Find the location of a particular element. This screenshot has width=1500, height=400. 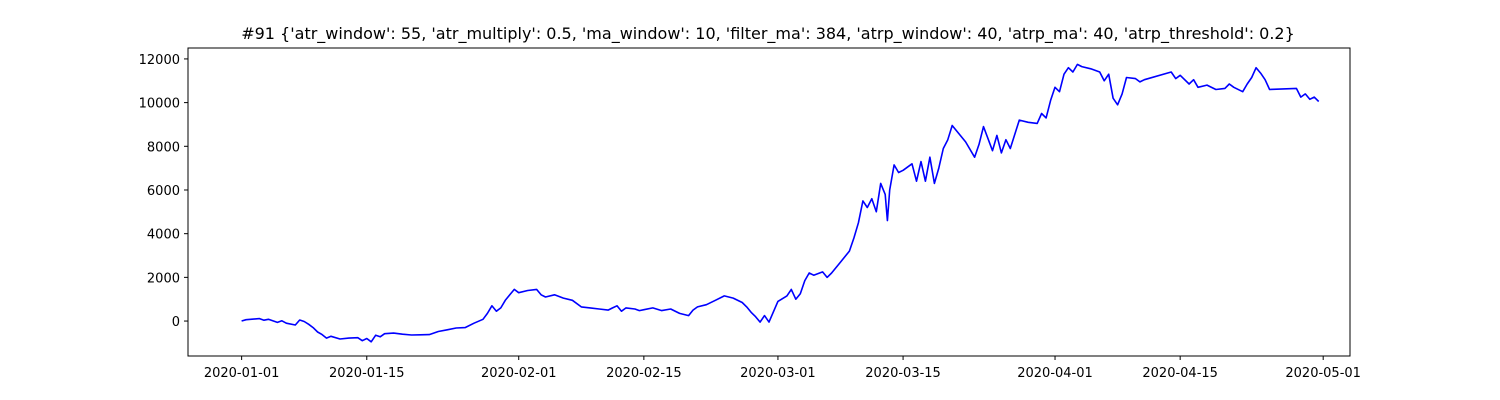

x-tick-label: 2020-03-15 is located at coordinates (903, 373).